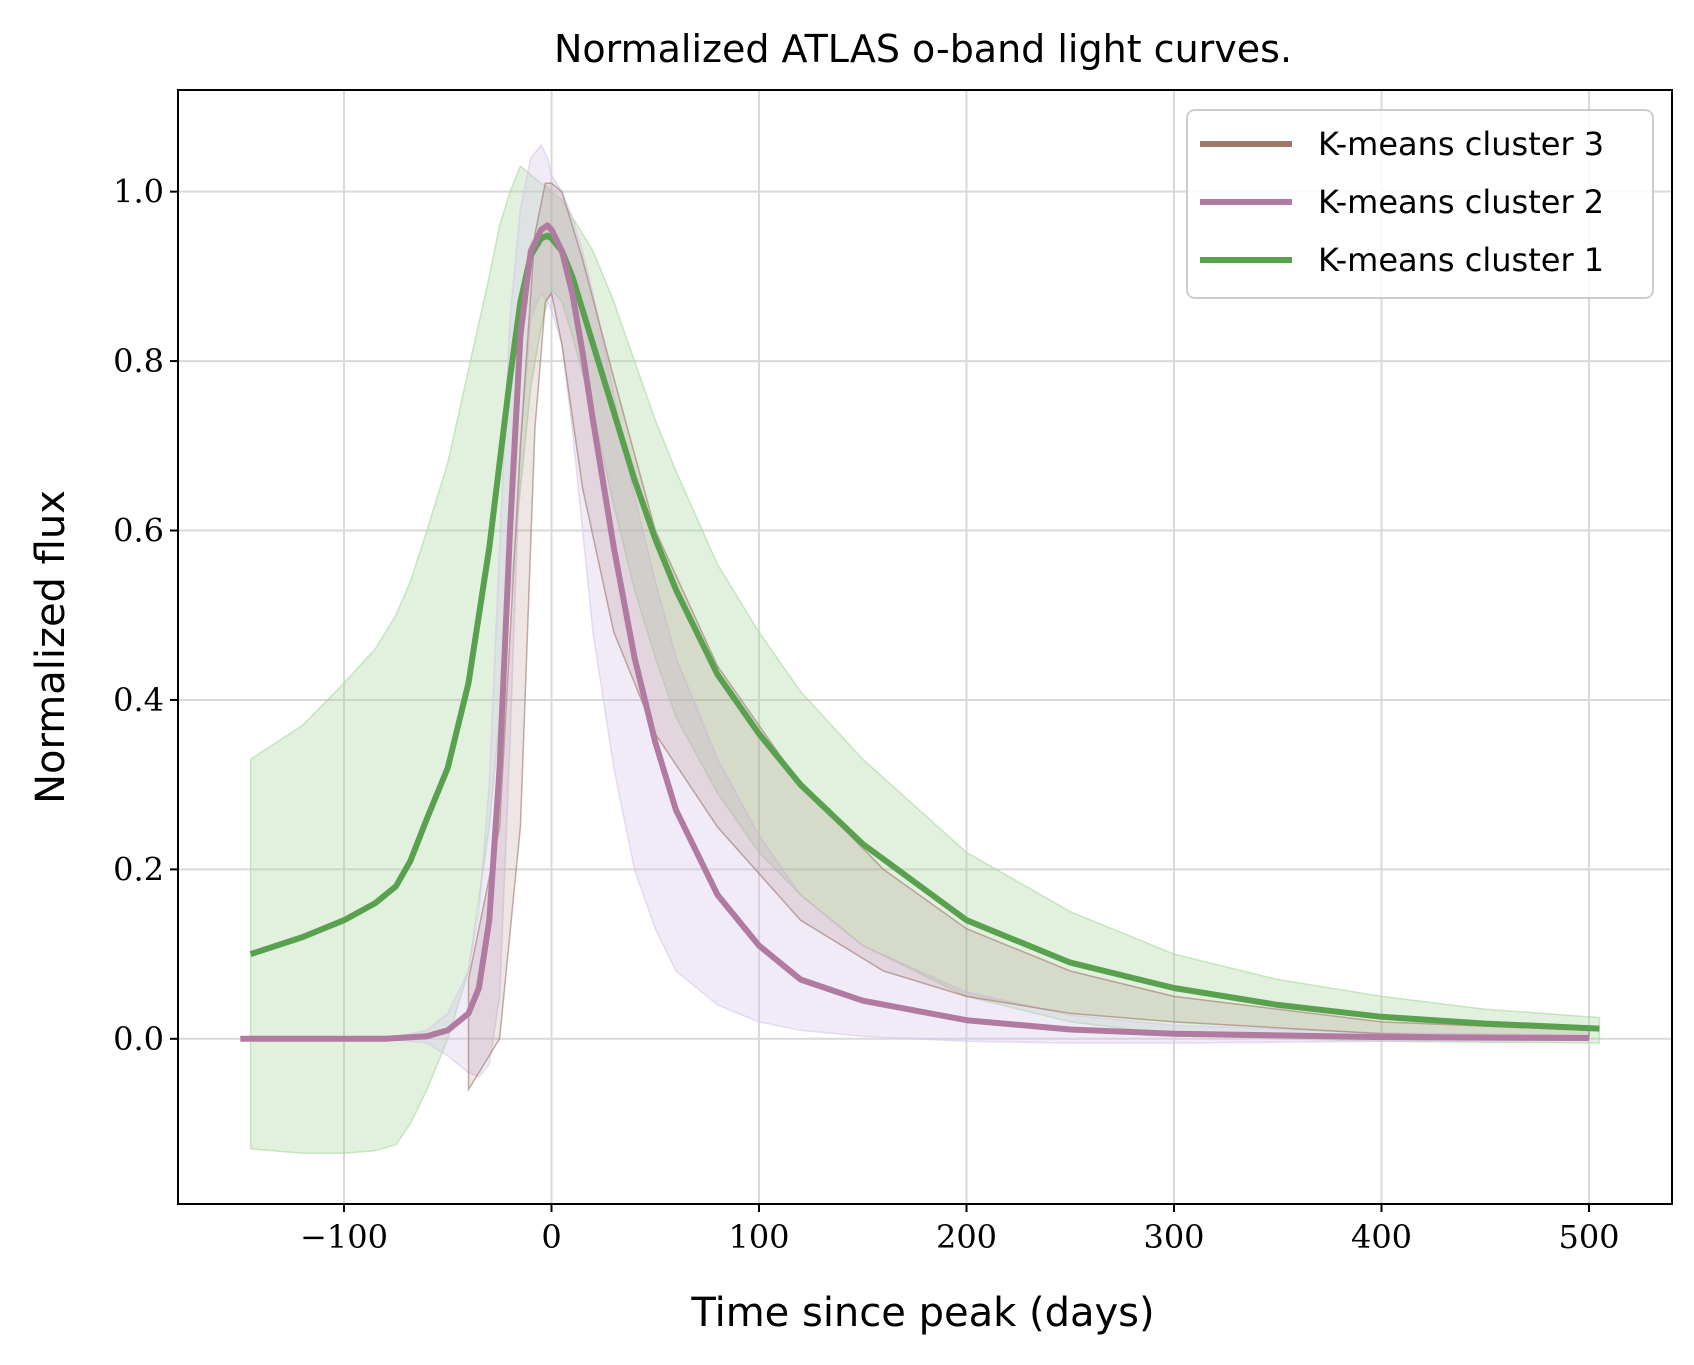  Describe the element at coordinates (1173, 1237) in the screenshot. I see `x-tick-label-4: 300` at that location.